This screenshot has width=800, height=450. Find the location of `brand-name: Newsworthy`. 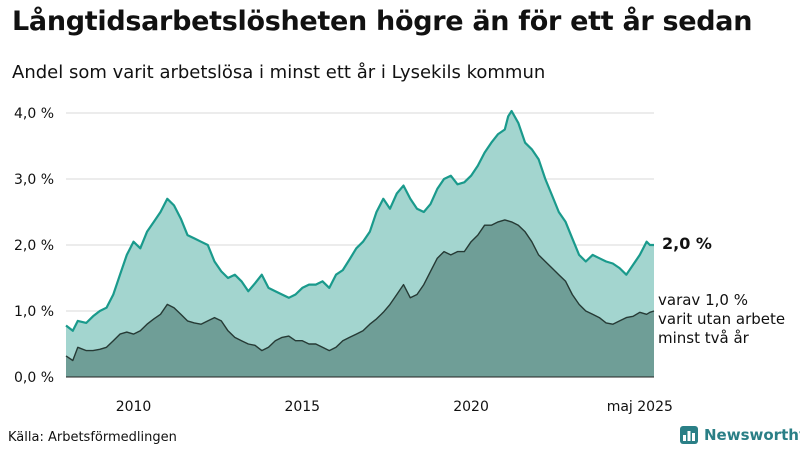

brand-name: Newsworthy is located at coordinates (752, 435).